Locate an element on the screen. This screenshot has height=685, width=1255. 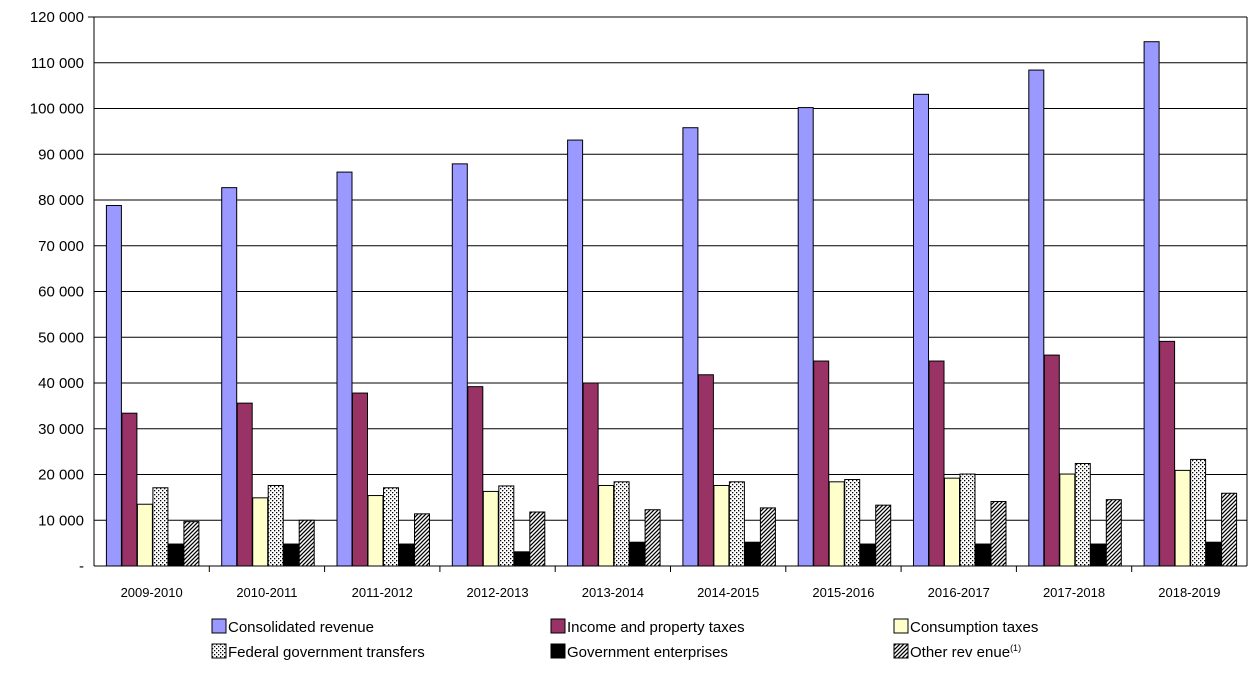
x-tick-label: 2013-2014 is located at coordinates (613, 592).